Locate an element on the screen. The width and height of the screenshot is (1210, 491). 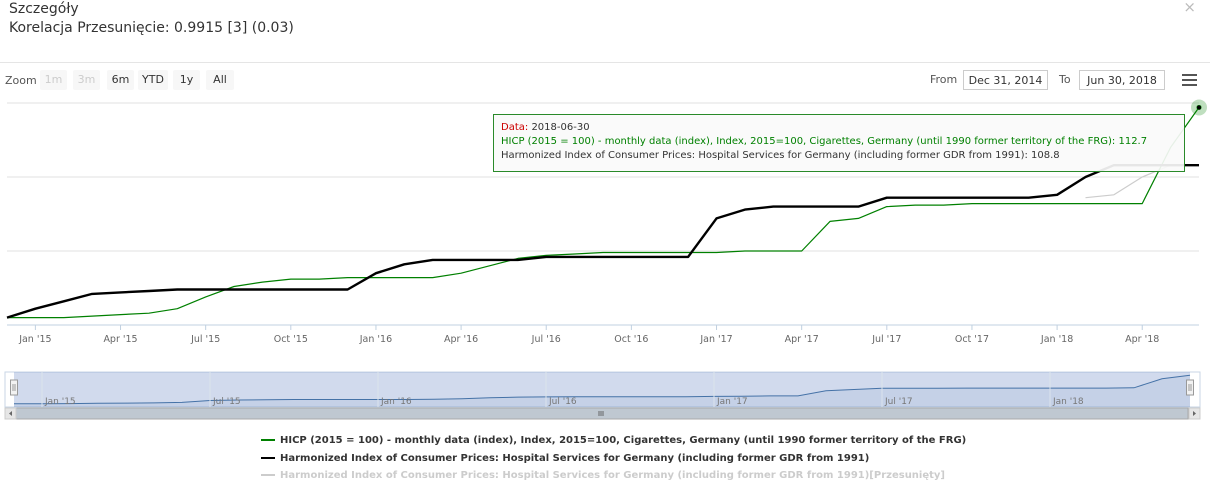
zoom-ytd-button: YTD is located at coordinates (153, 80).